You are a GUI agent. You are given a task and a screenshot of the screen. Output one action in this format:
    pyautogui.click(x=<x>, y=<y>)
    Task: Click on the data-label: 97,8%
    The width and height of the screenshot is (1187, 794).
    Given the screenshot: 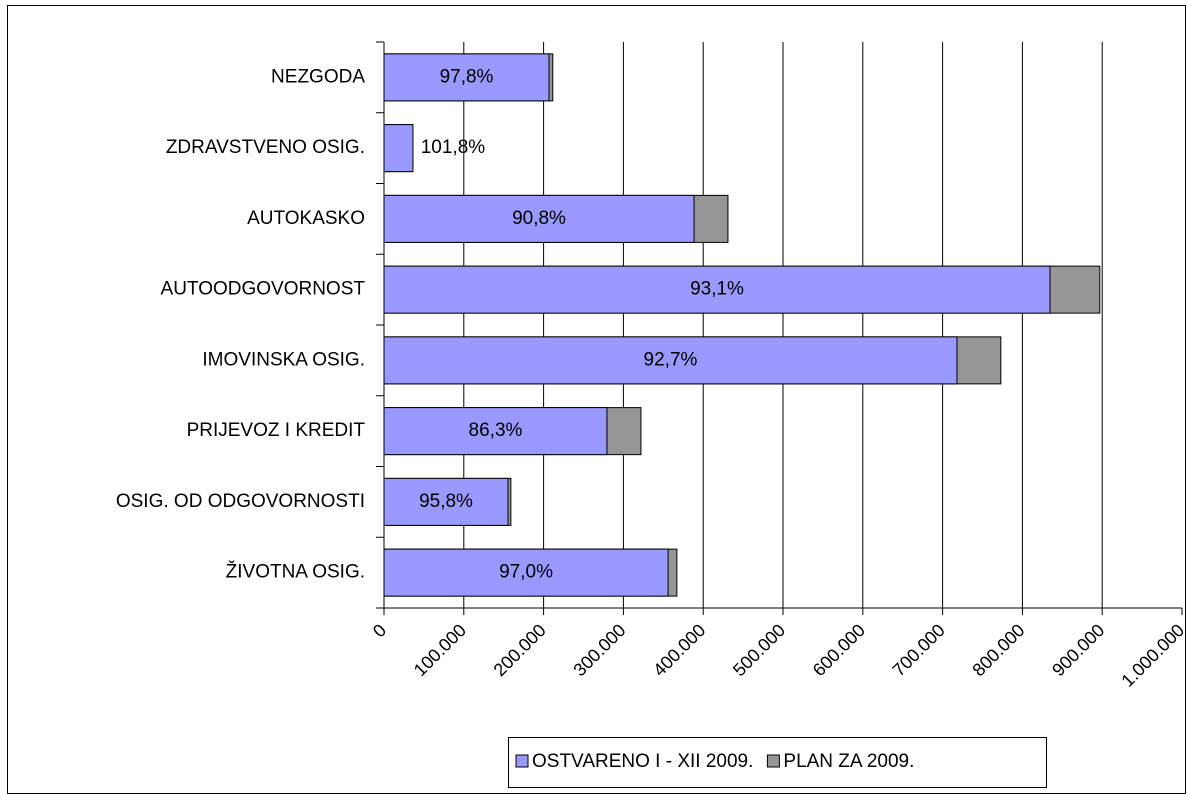 What is the action you would take?
    pyautogui.click(x=467, y=76)
    